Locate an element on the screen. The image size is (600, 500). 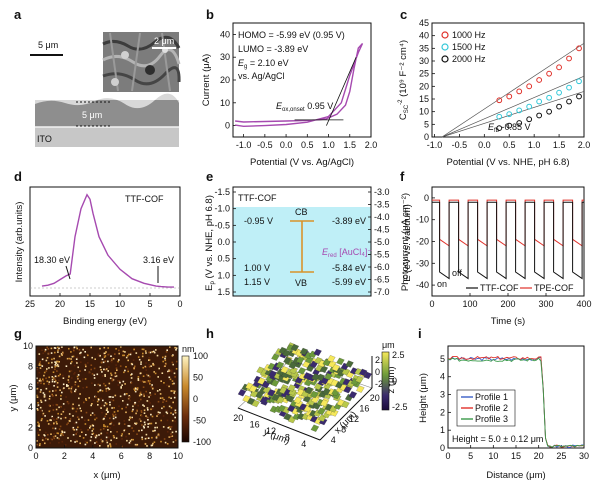
panel-d-xticks: 25 20 15 10 5 0 is located at coordinates (104, 301).